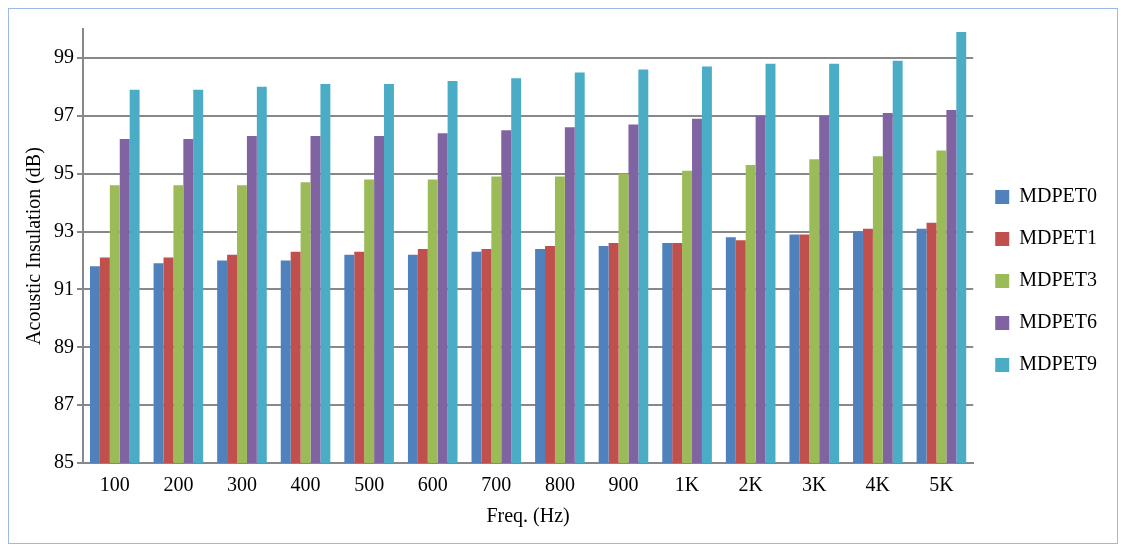  Describe the element at coordinates (369, 484) in the screenshot. I see `x-tick-label: 500` at that location.